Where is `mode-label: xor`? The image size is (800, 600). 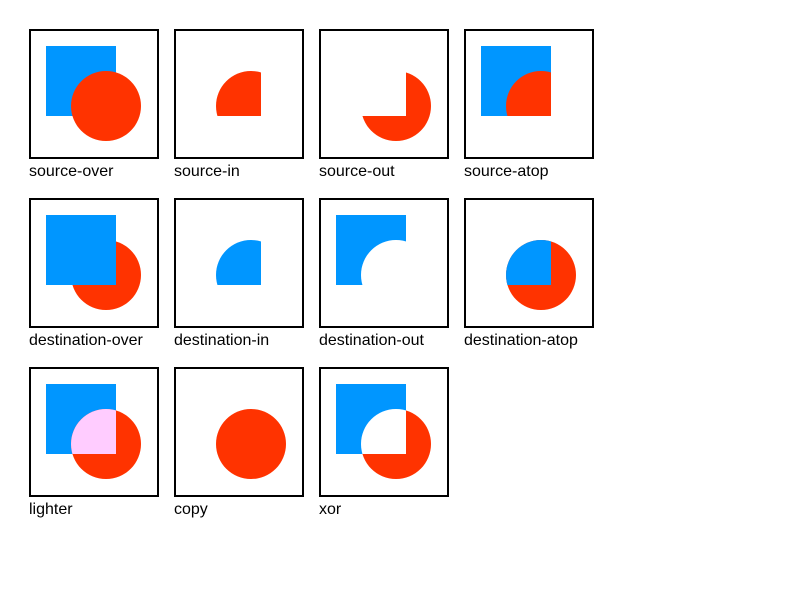 mode-label: xor is located at coordinates (330, 509).